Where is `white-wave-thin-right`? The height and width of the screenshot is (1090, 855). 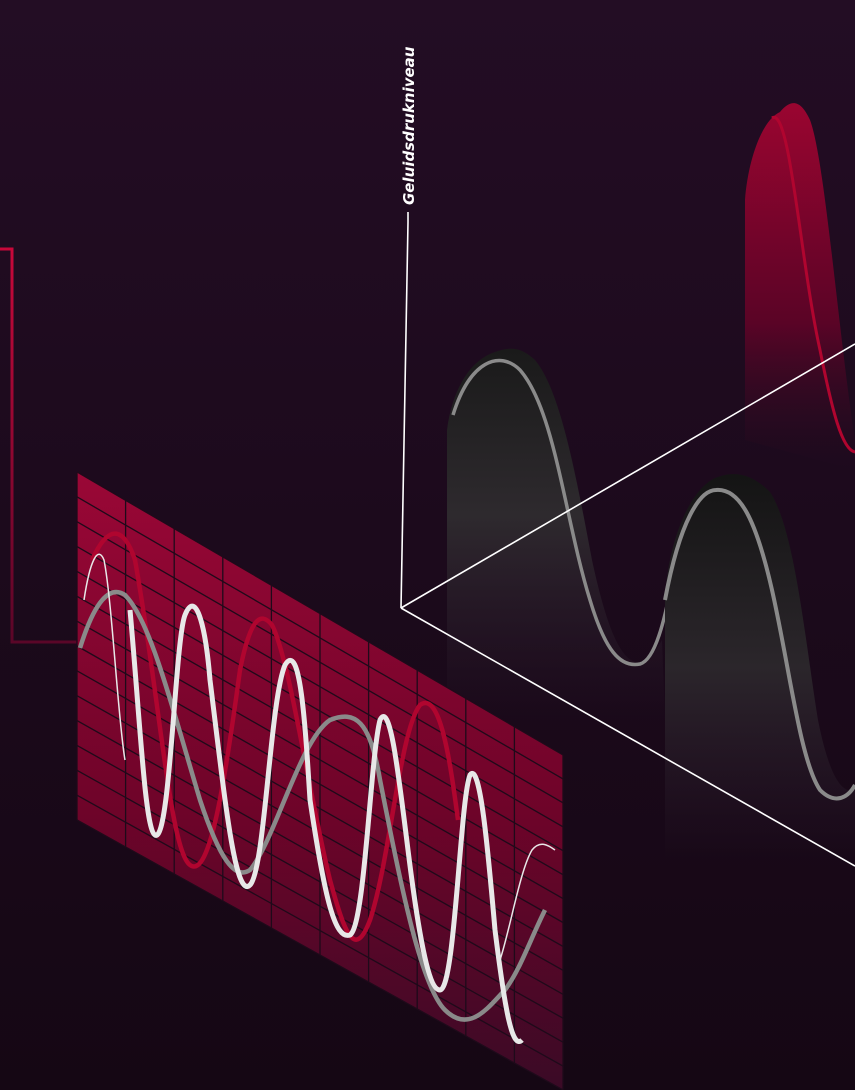 white-wave-thin-right is located at coordinates (527, 902).